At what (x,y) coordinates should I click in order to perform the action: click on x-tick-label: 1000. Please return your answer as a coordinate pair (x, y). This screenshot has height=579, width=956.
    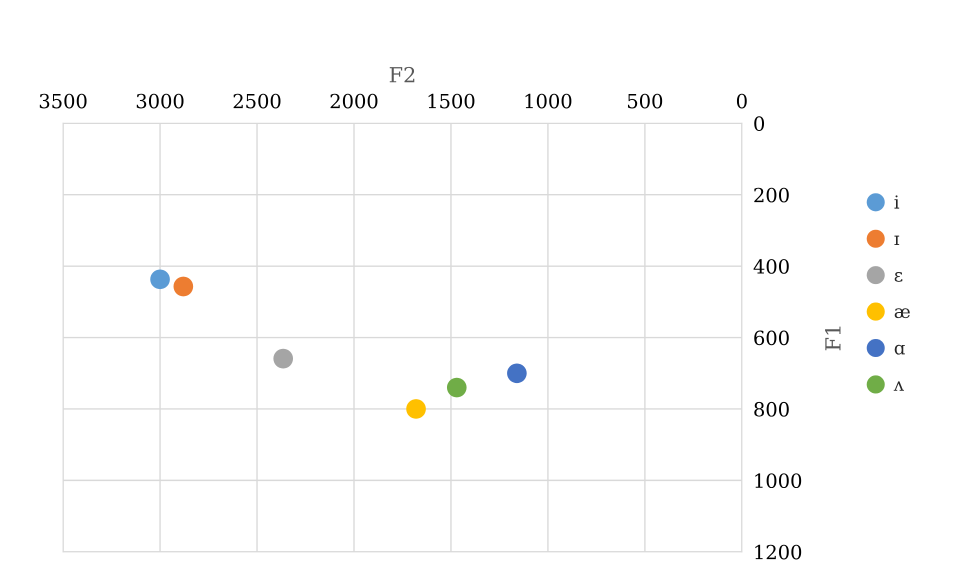
    Looking at the image, I should click on (549, 101).